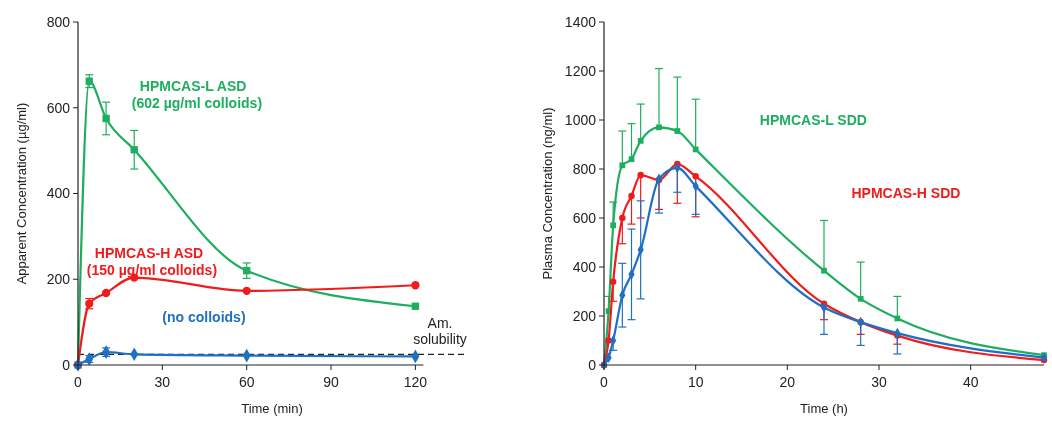  What do you see at coordinates (197, 94) in the screenshot?
I see `series-label: HPMCAS-L ASD (602 µg/ml colloids)` at bounding box center [197, 94].